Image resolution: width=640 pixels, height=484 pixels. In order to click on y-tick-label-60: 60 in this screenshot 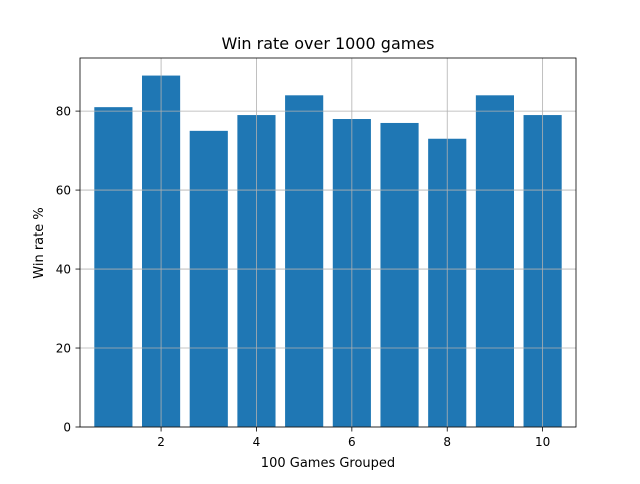, I will do `click(63, 191)`.